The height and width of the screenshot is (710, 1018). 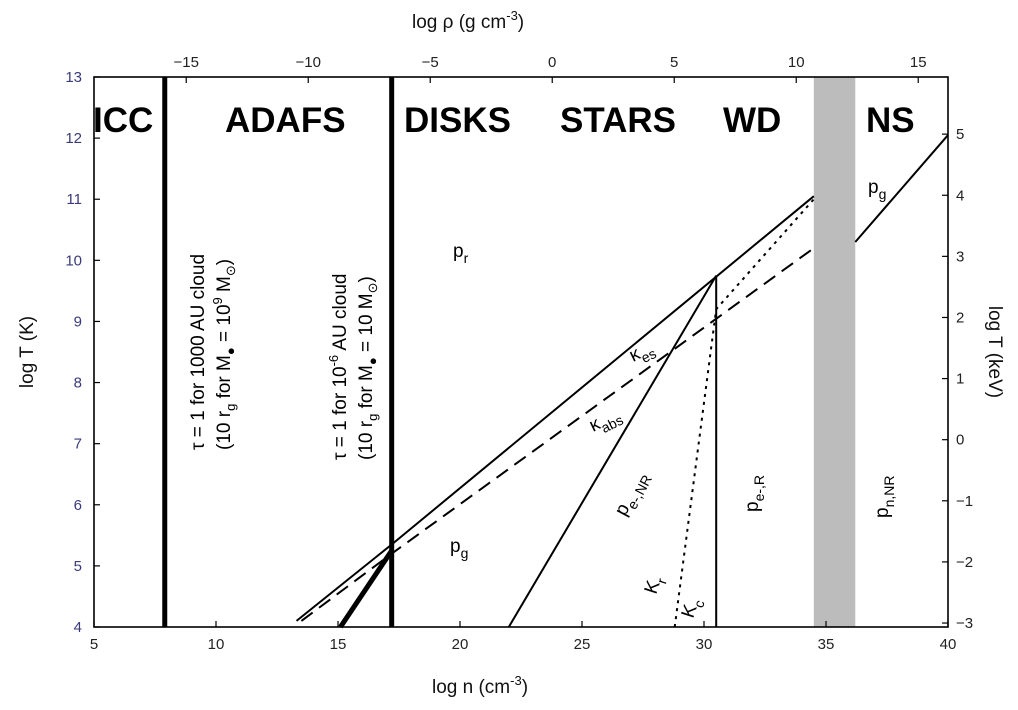 What do you see at coordinates (964, 623) in the screenshot?
I see `right-tick-label: −3` at bounding box center [964, 623].